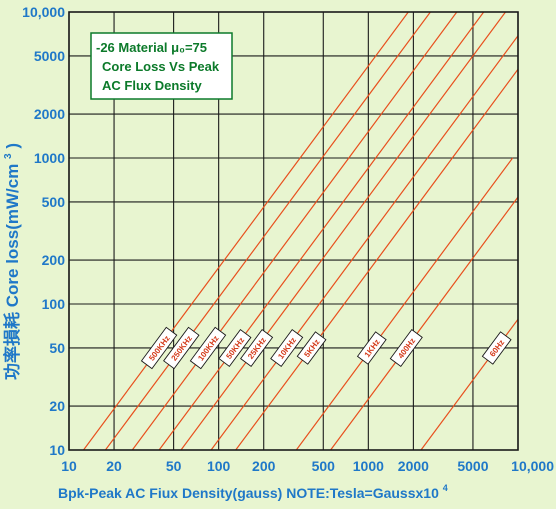 Image resolution: width=556 pixels, height=509 pixels. Describe the element at coordinates (8, 156) in the screenshot. I see `y-axis-title-sup: 3` at that location.